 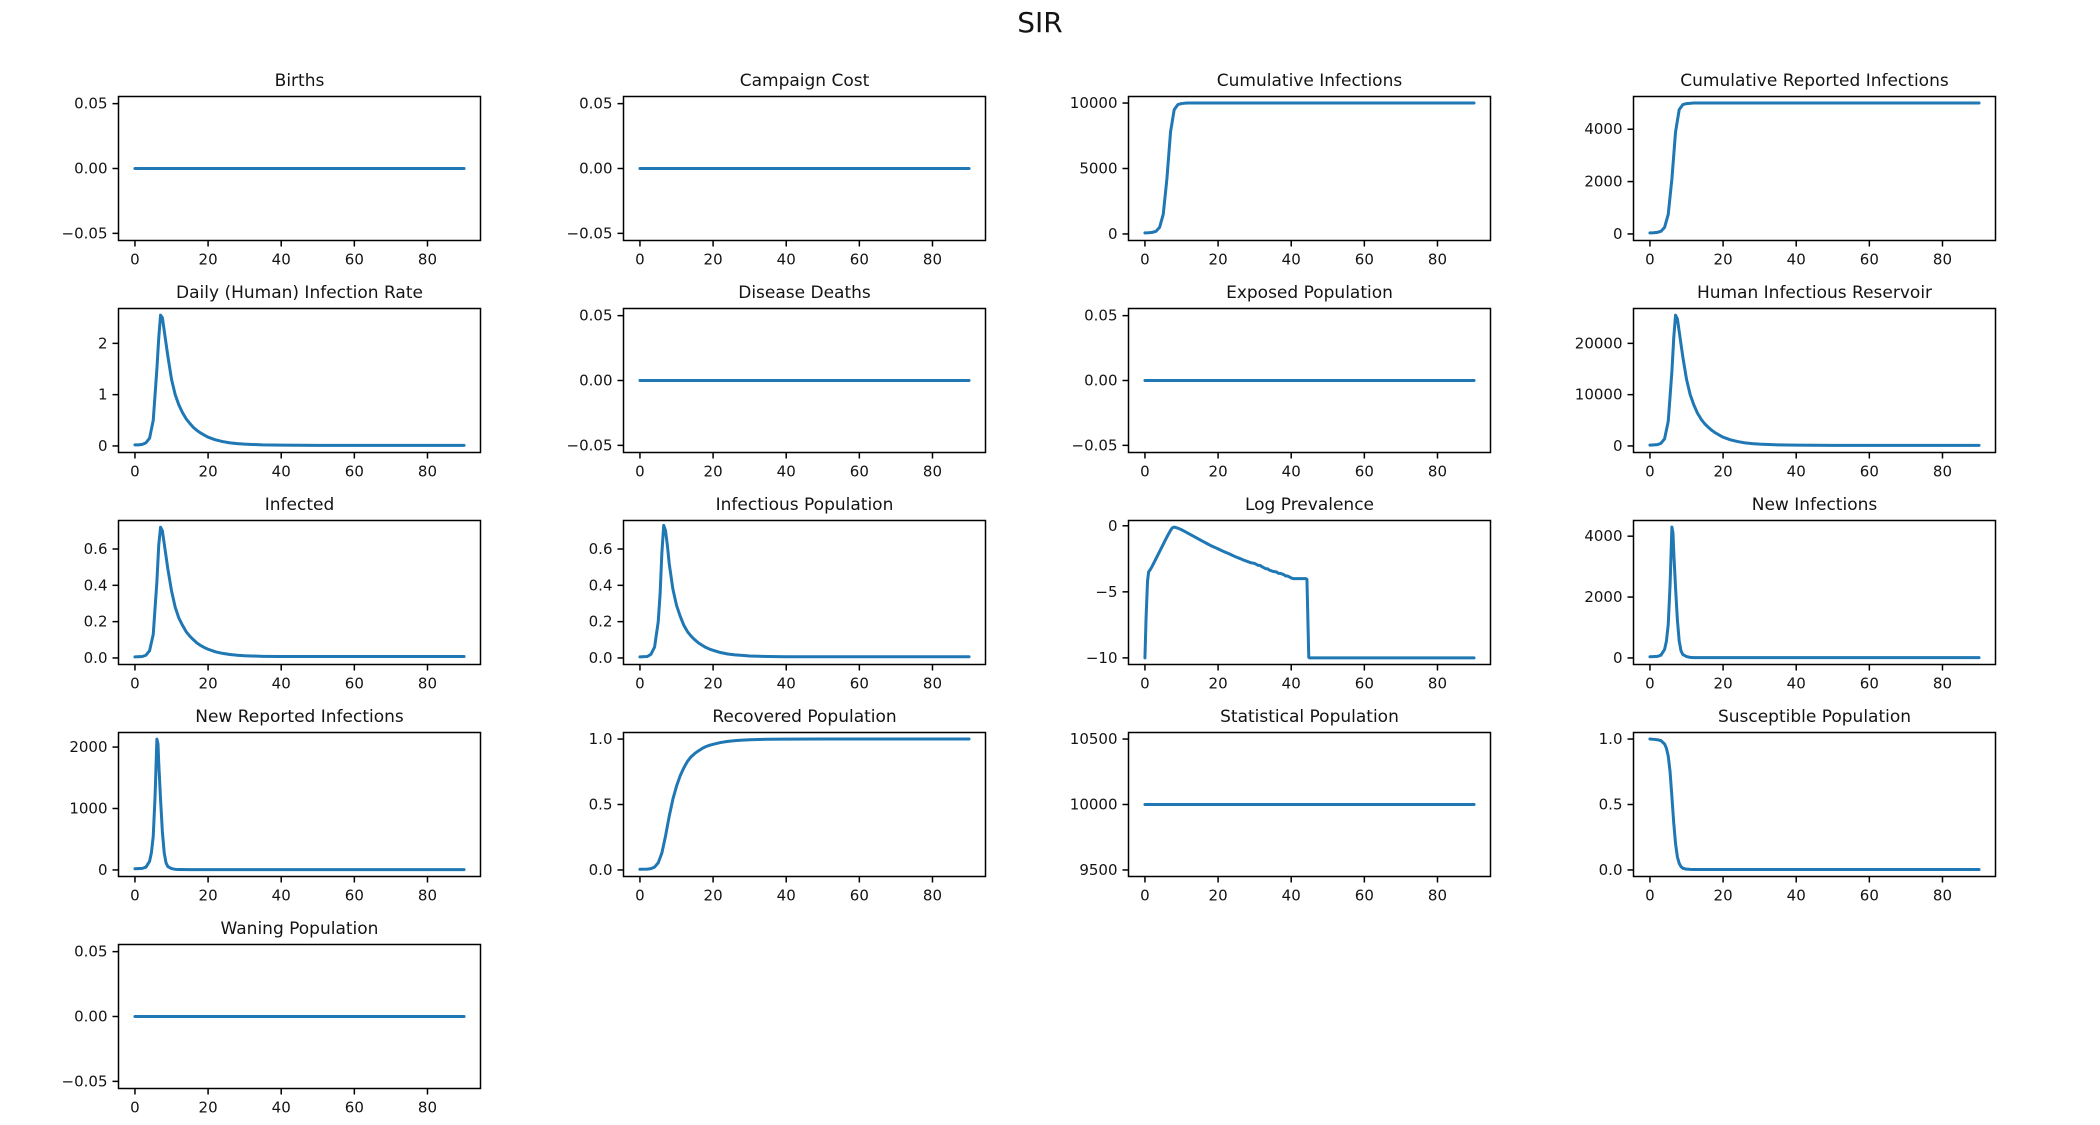 I want to click on y-tick-label: 1.0, so click(x=1611, y=739).